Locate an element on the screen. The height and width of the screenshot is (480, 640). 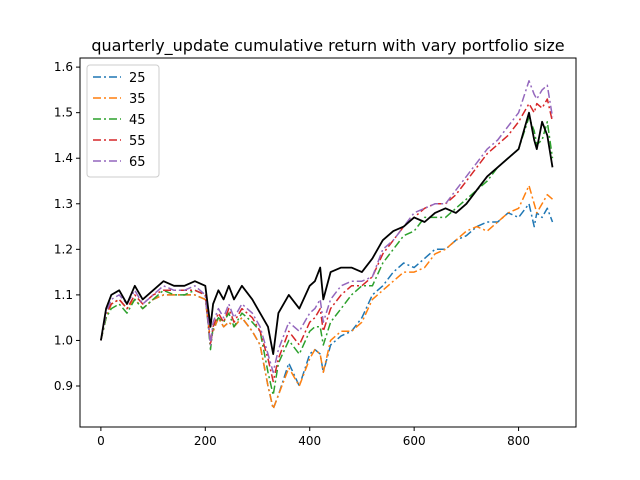
legend-label-55: 55 is located at coordinates (137, 141).